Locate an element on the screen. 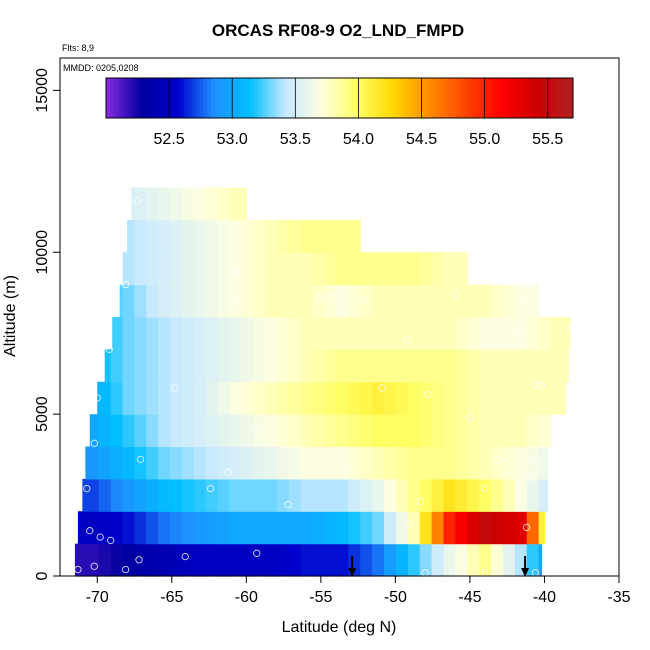  colorbar-tick-label: 53.0 is located at coordinates (232, 139).